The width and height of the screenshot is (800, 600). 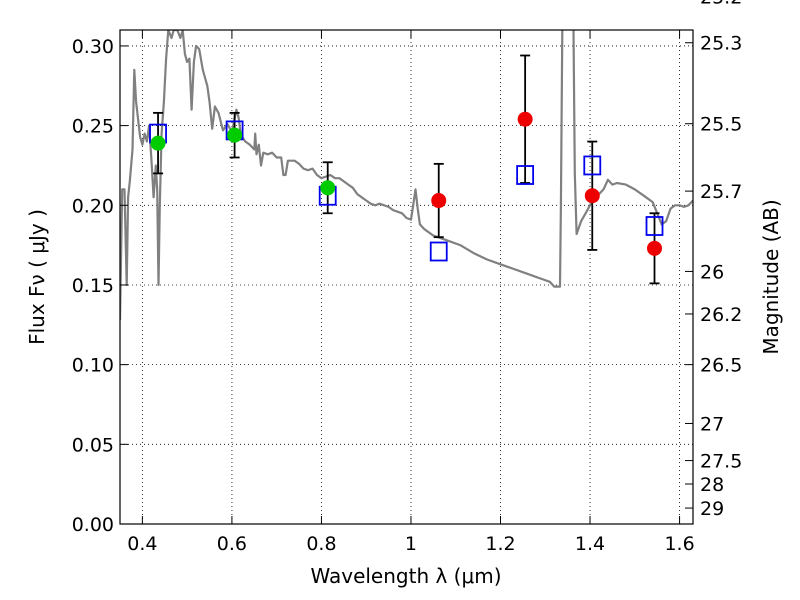 What do you see at coordinates (721, 315) in the screenshot?
I see `y2-tick-label: 26.2` at bounding box center [721, 315].